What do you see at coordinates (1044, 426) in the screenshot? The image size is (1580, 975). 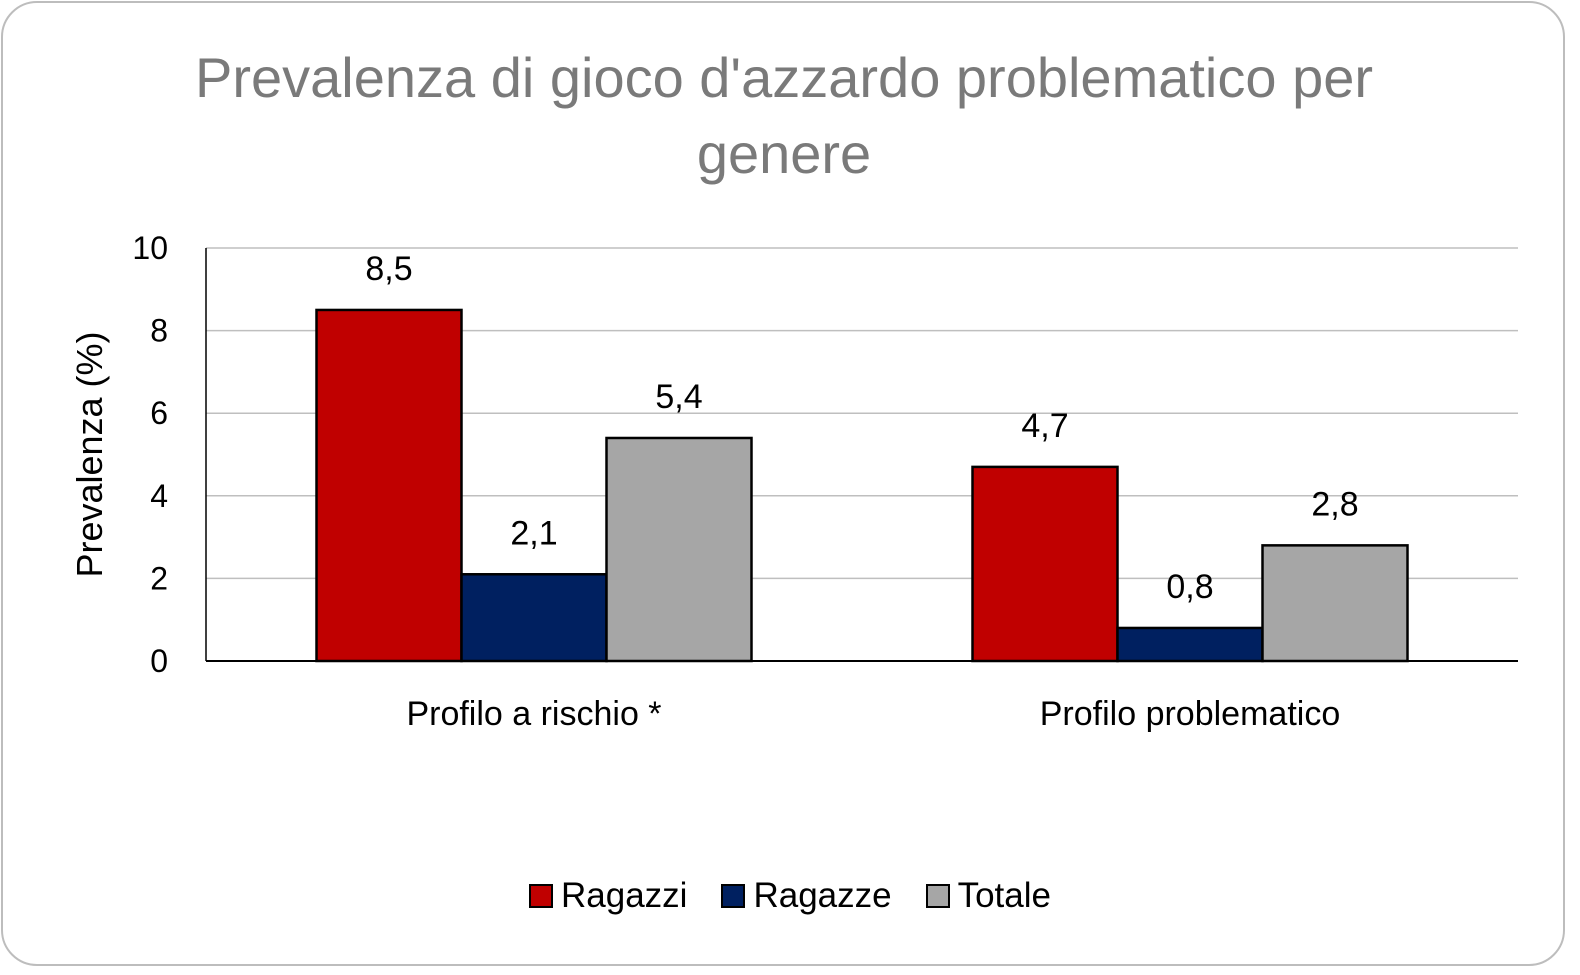 I see `data-label-ragazzi-1: 4,7` at bounding box center [1044, 426].